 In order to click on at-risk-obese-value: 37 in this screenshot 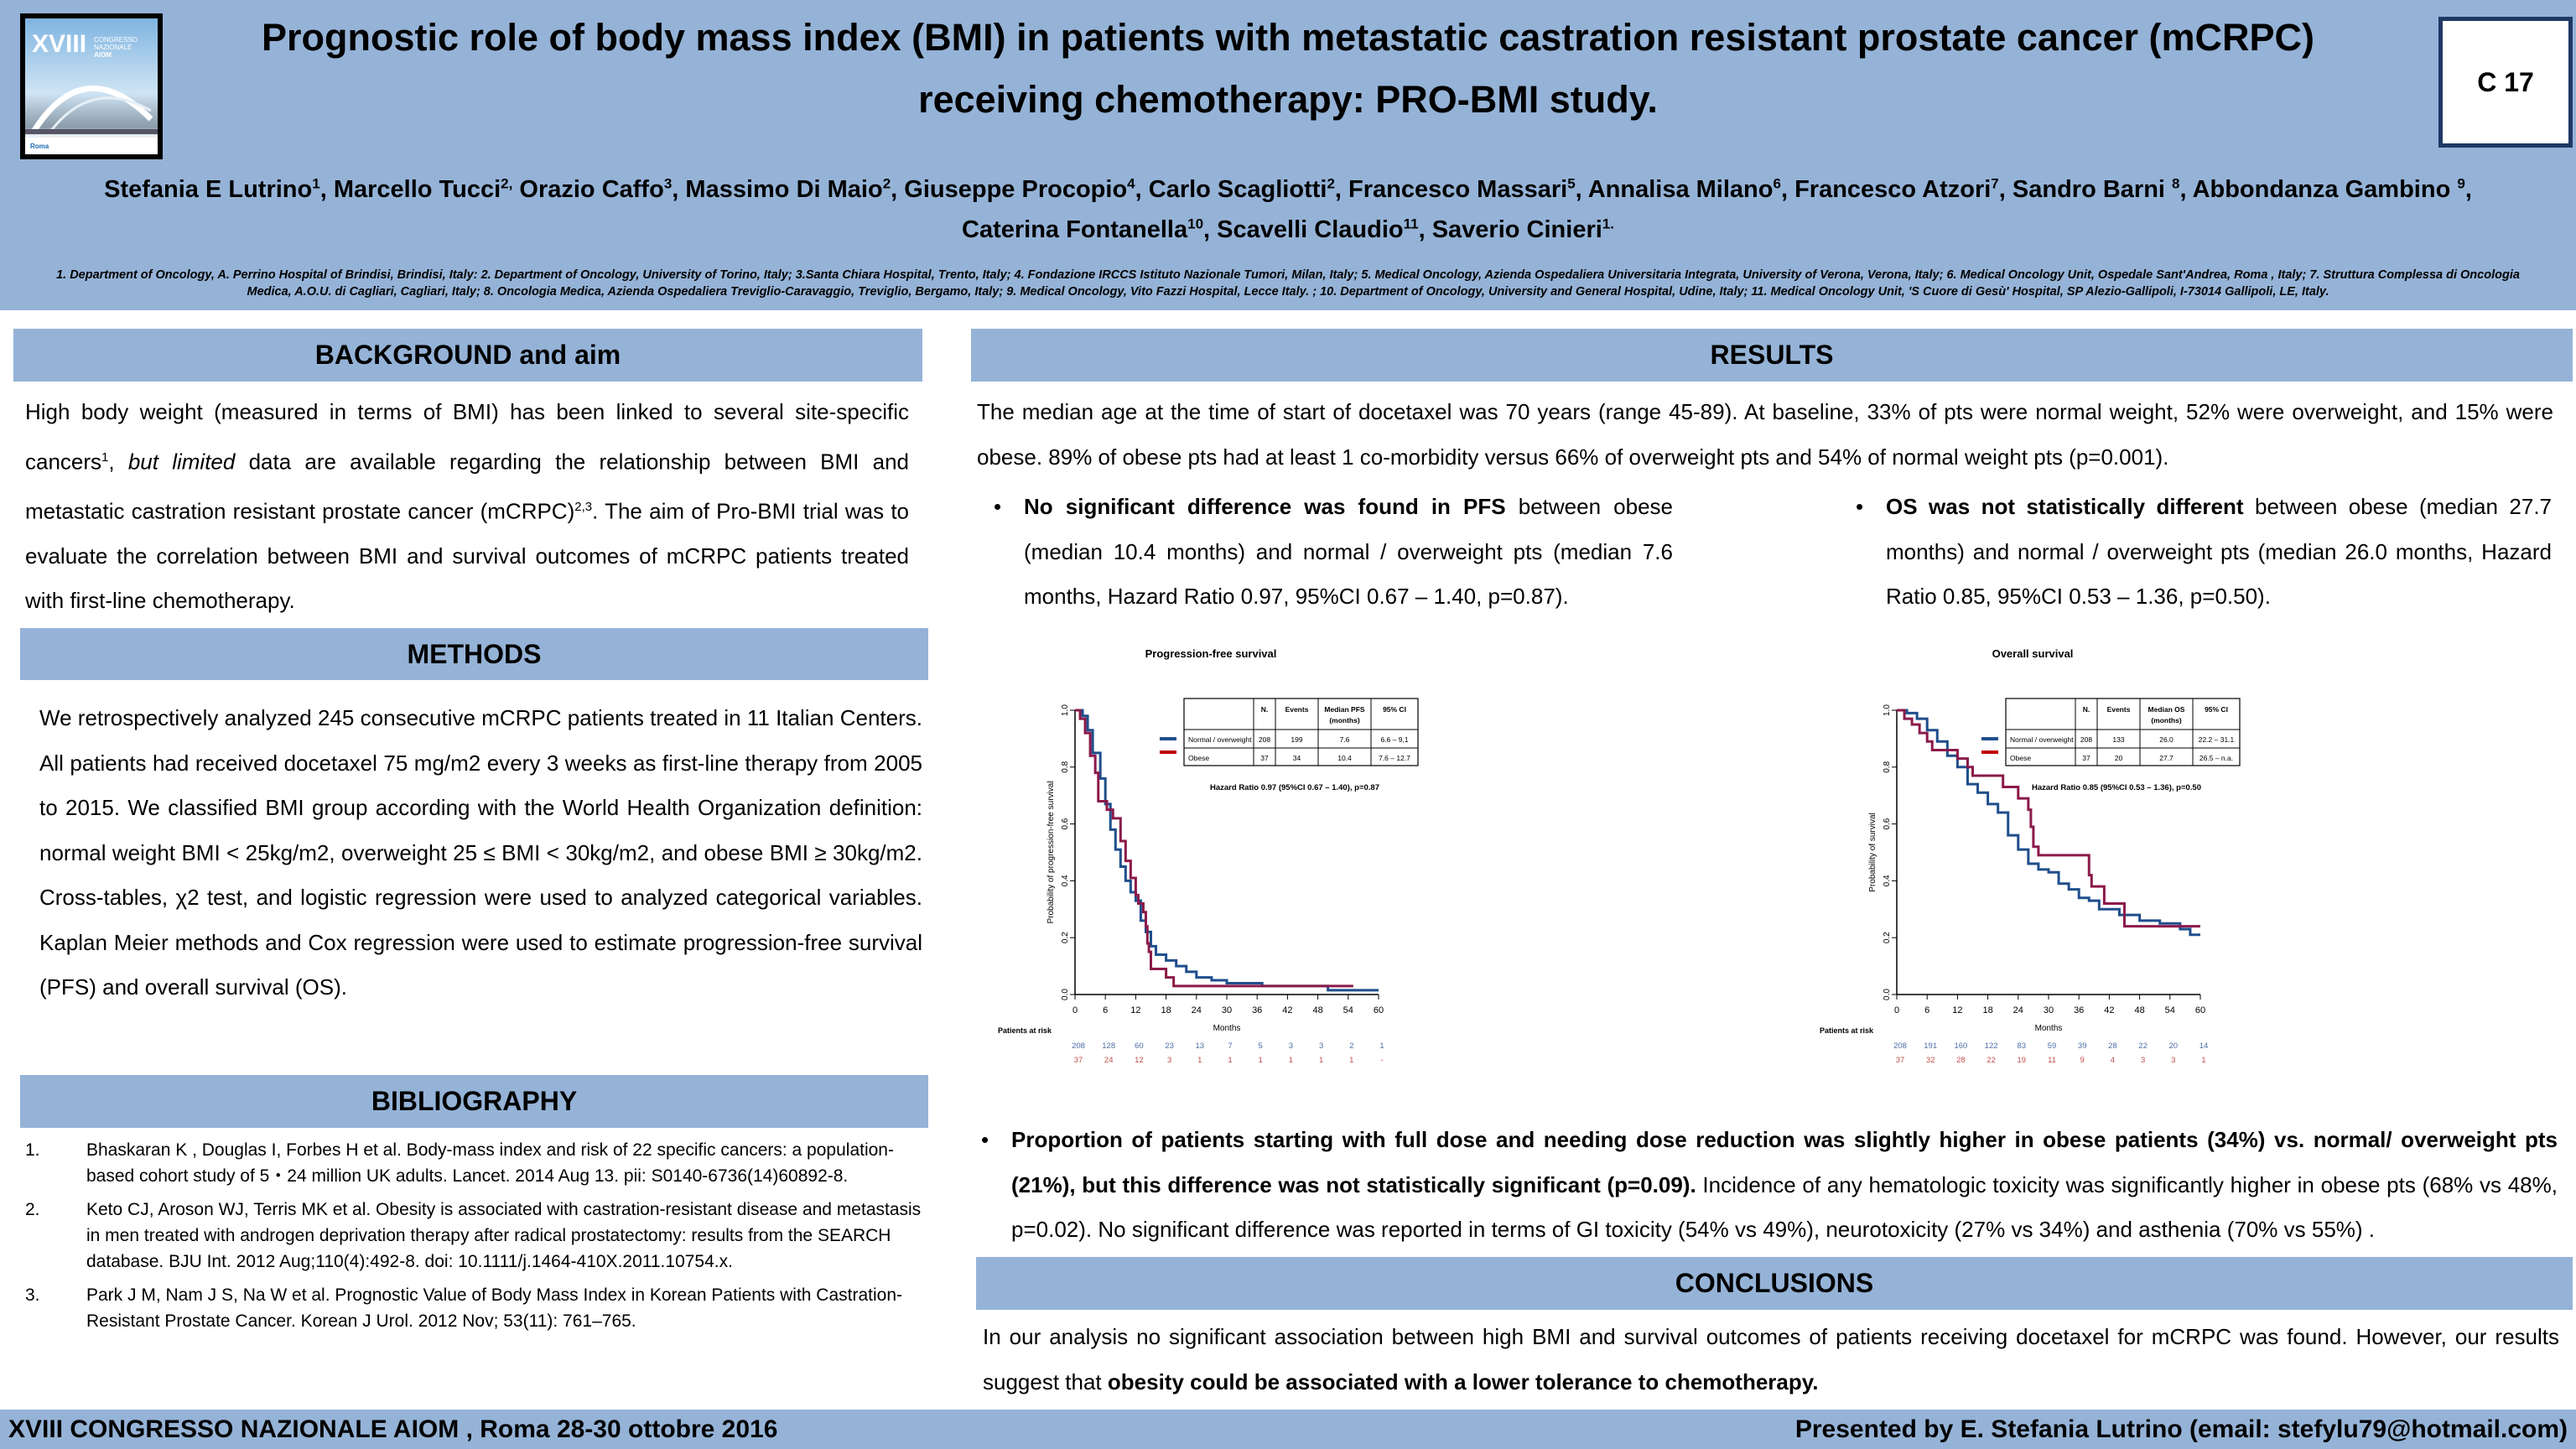, I will do `click(1078, 1060)`.